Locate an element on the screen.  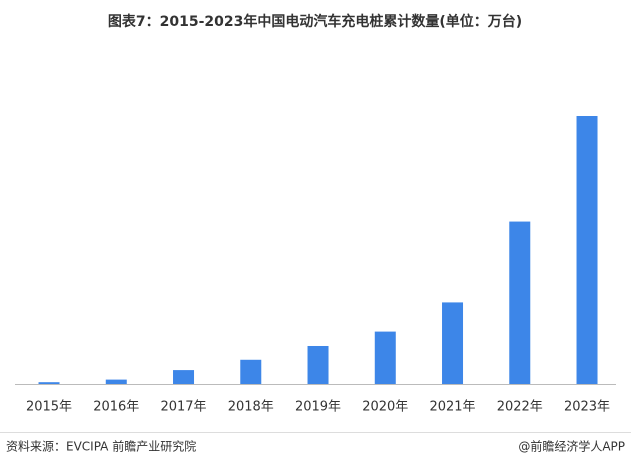
x-tick-label: 2016年 is located at coordinates (116, 407).